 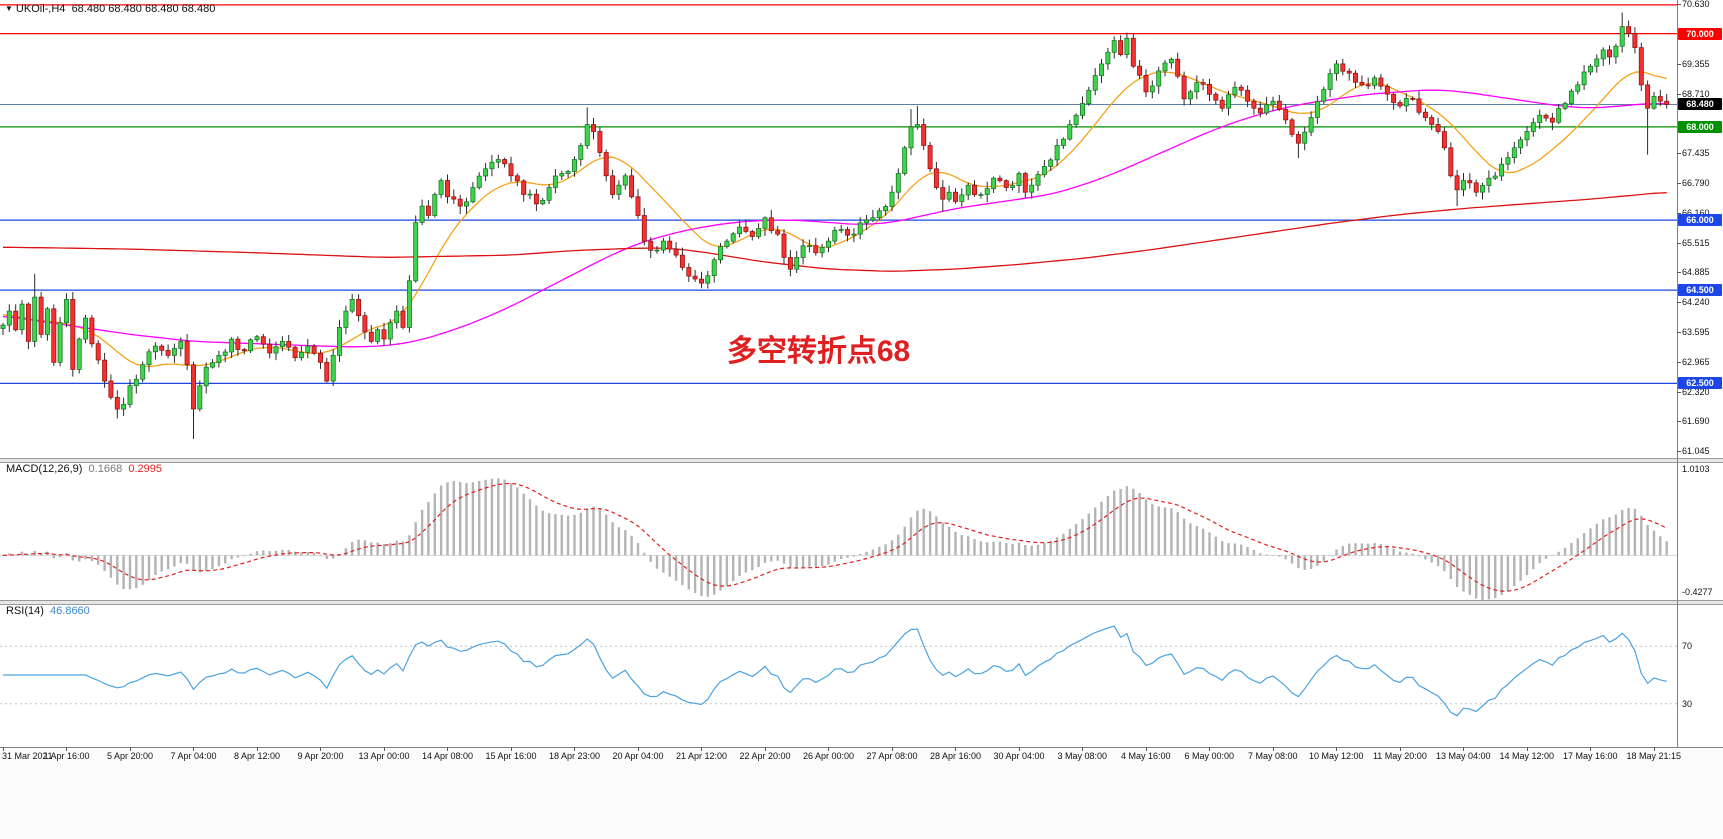 What do you see at coordinates (861, 460) in the screenshot?
I see `panel-separator-macd` at bounding box center [861, 460].